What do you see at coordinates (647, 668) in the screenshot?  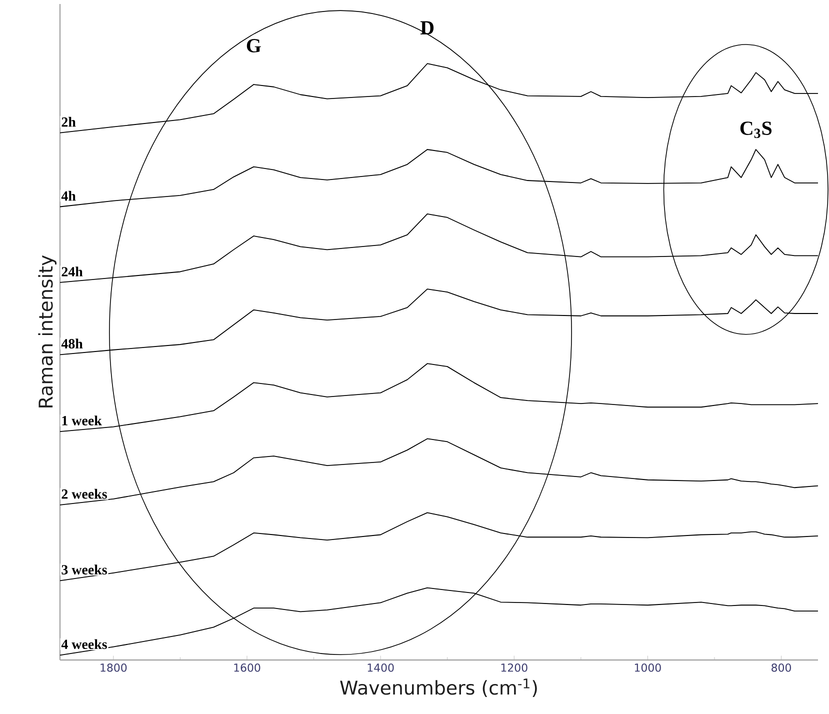 I see `x-tick-label: 1000` at bounding box center [647, 668].